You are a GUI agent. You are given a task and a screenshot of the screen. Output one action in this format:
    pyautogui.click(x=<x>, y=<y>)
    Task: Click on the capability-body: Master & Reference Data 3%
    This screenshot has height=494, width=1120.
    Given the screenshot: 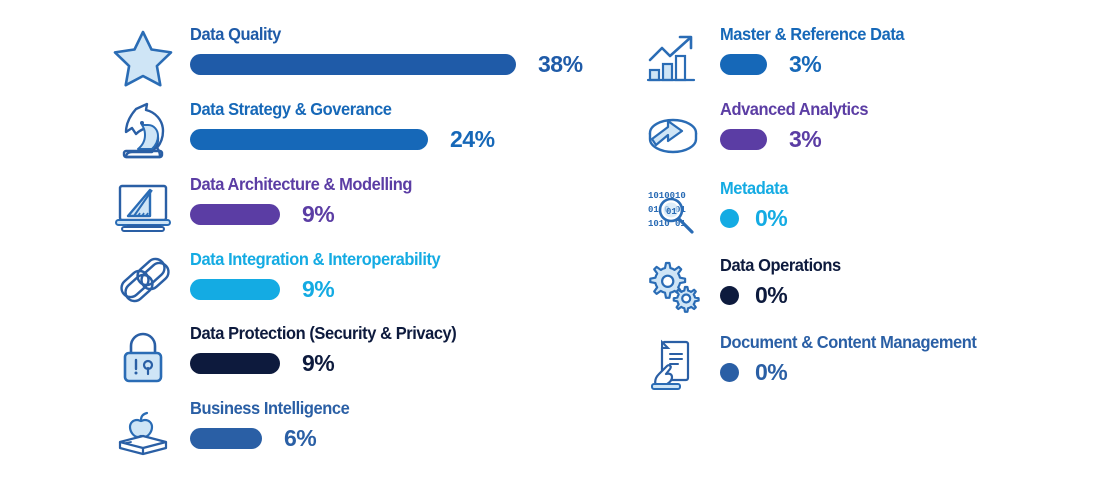 What is the action you would take?
    pyautogui.click(x=818, y=50)
    